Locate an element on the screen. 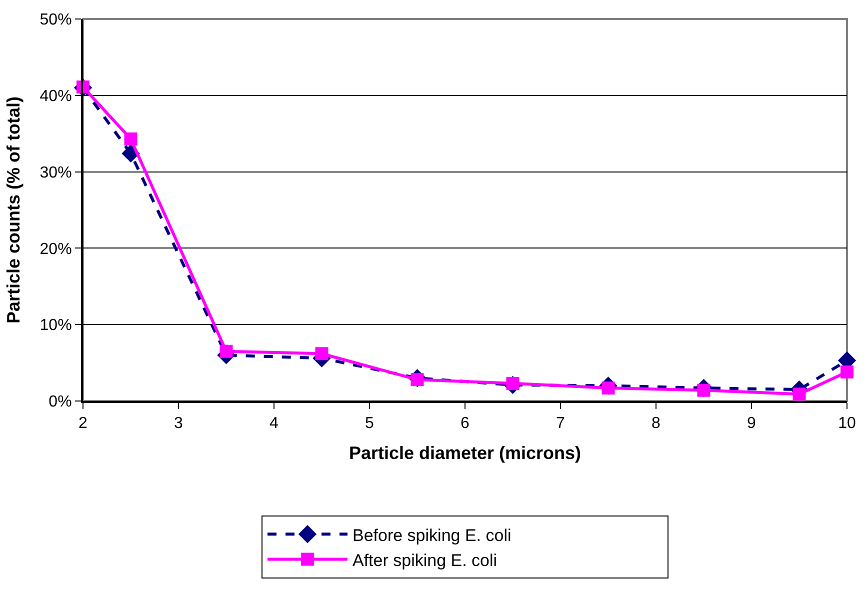 The image size is (868, 610). legend-label: After spiking E. coli is located at coordinates (425, 560).